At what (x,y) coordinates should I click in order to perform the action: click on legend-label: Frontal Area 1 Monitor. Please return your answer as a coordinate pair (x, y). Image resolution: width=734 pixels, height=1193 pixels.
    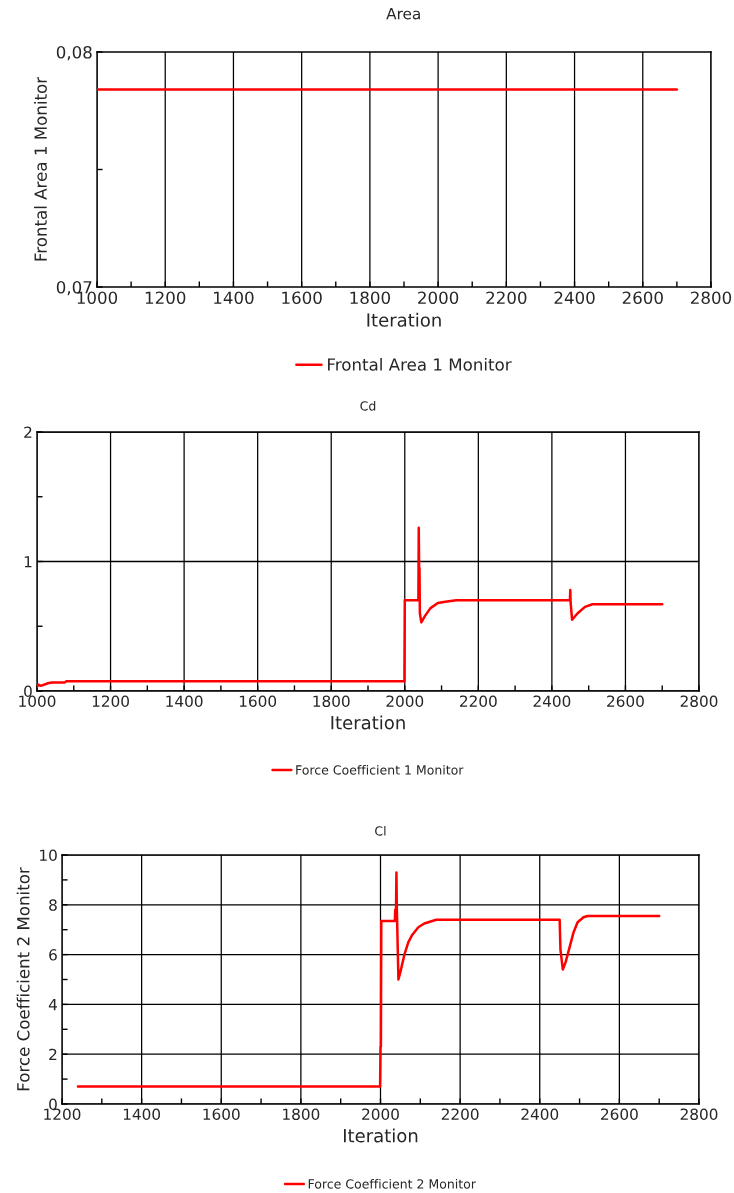
    Looking at the image, I should click on (420, 364).